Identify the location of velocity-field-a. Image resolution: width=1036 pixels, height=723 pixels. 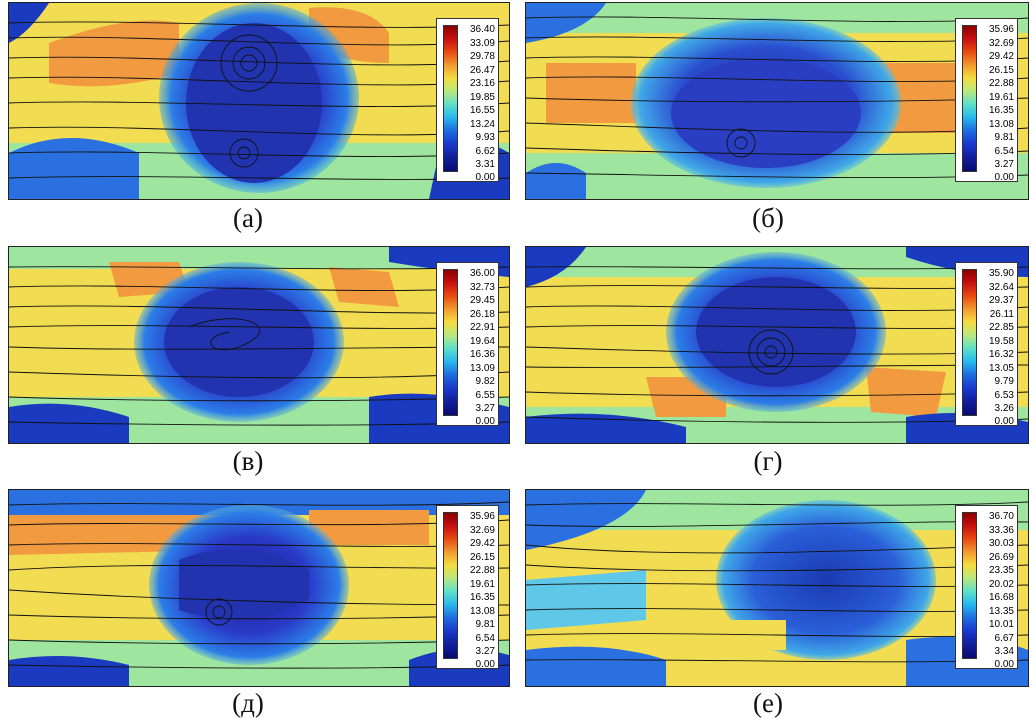
(259, 101).